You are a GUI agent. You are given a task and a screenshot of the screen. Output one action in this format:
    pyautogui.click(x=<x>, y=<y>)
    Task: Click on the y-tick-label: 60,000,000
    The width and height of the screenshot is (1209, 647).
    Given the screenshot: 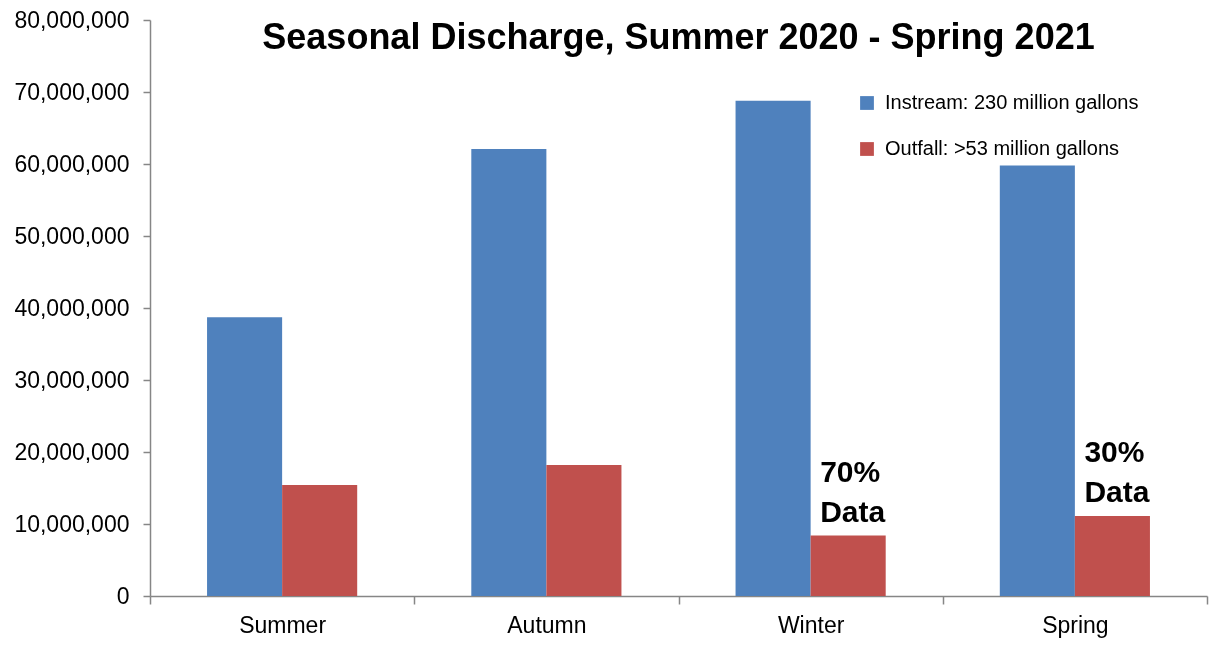 What is the action you would take?
    pyautogui.click(x=72, y=163)
    